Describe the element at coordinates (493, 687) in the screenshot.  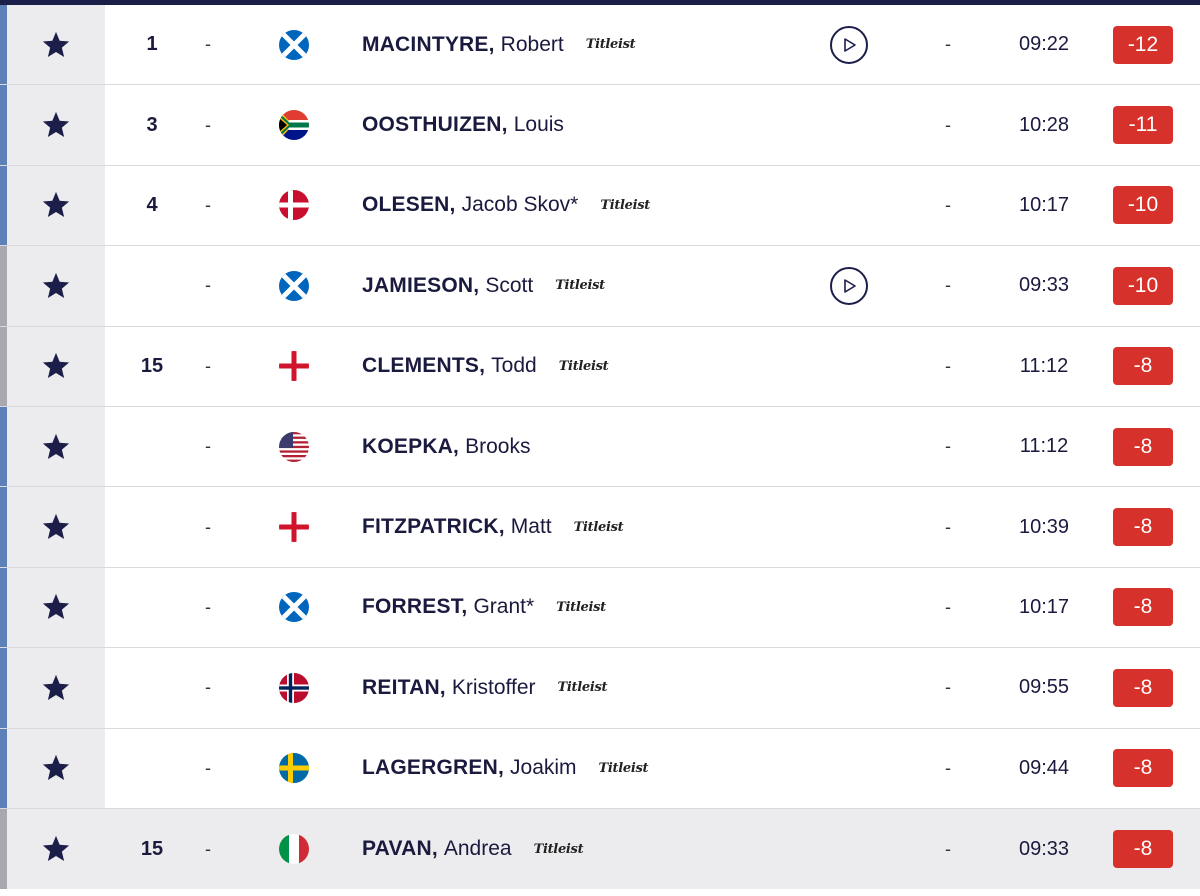
I see `player-first-name: Kristoffer` at that location.